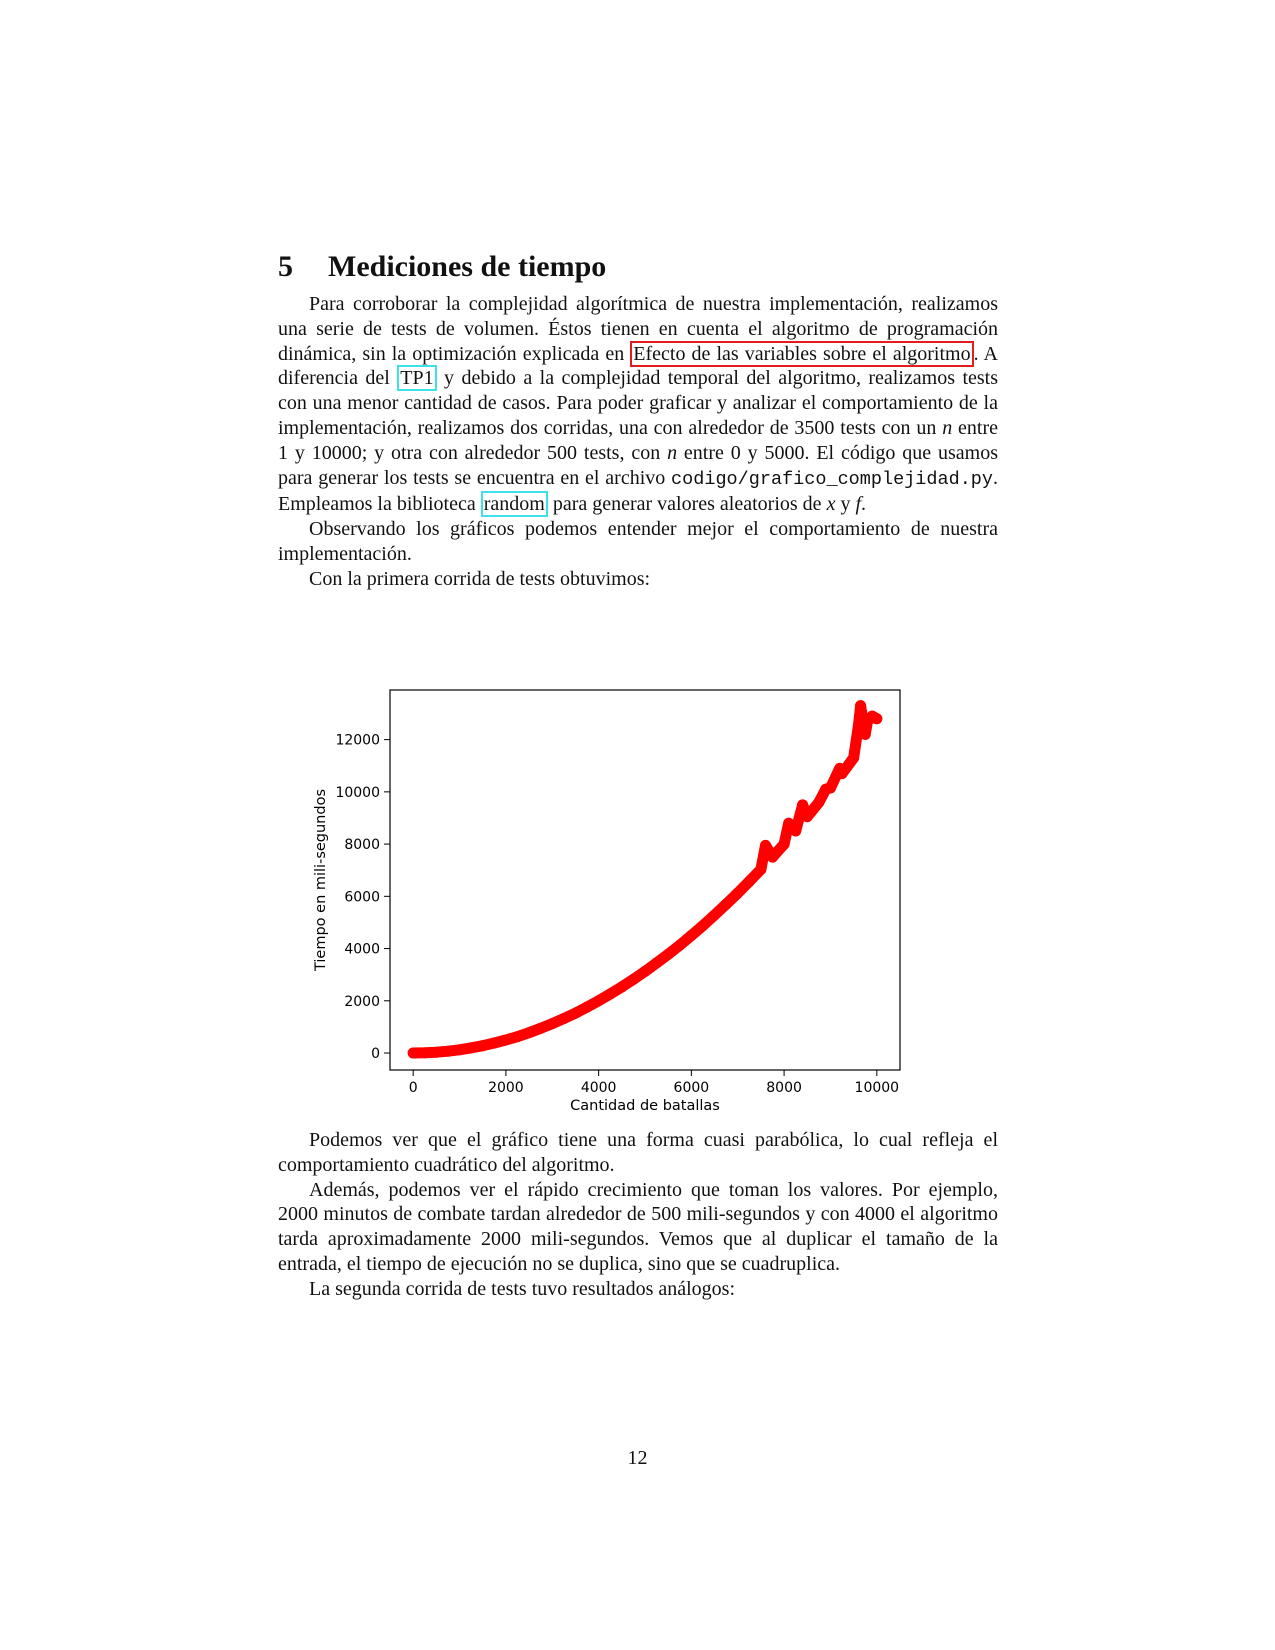 The width and height of the screenshot is (1275, 1650). What do you see at coordinates (858, 504) in the screenshot?
I see `math-variable-f: f` at bounding box center [858, 504].